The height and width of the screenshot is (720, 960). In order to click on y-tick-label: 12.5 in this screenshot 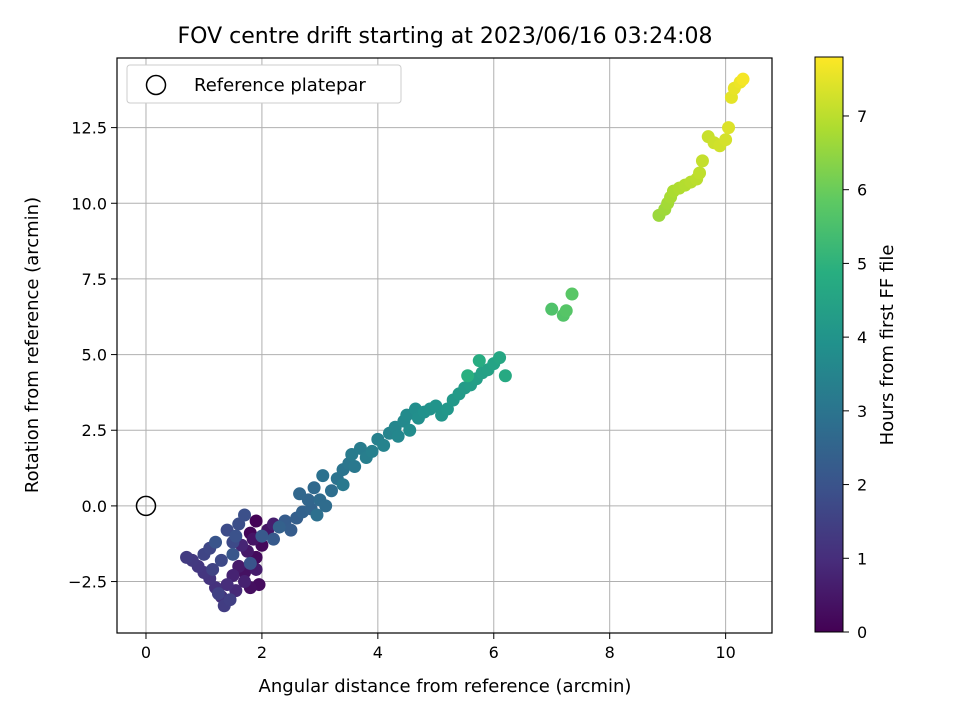, I will do `click(89, 128)`.